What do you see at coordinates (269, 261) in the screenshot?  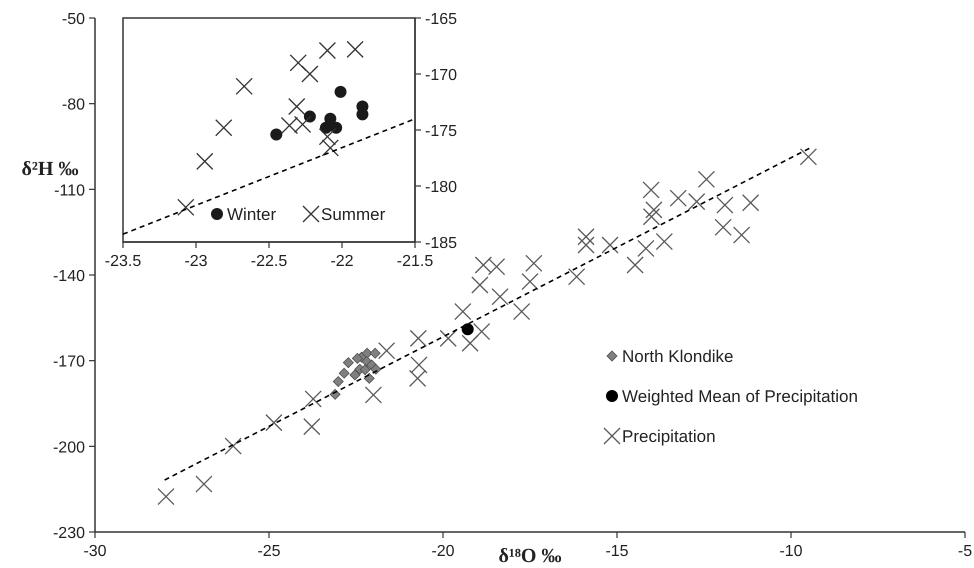 I see `x-tick-label: -22.5` at bounding box center [269, 261].